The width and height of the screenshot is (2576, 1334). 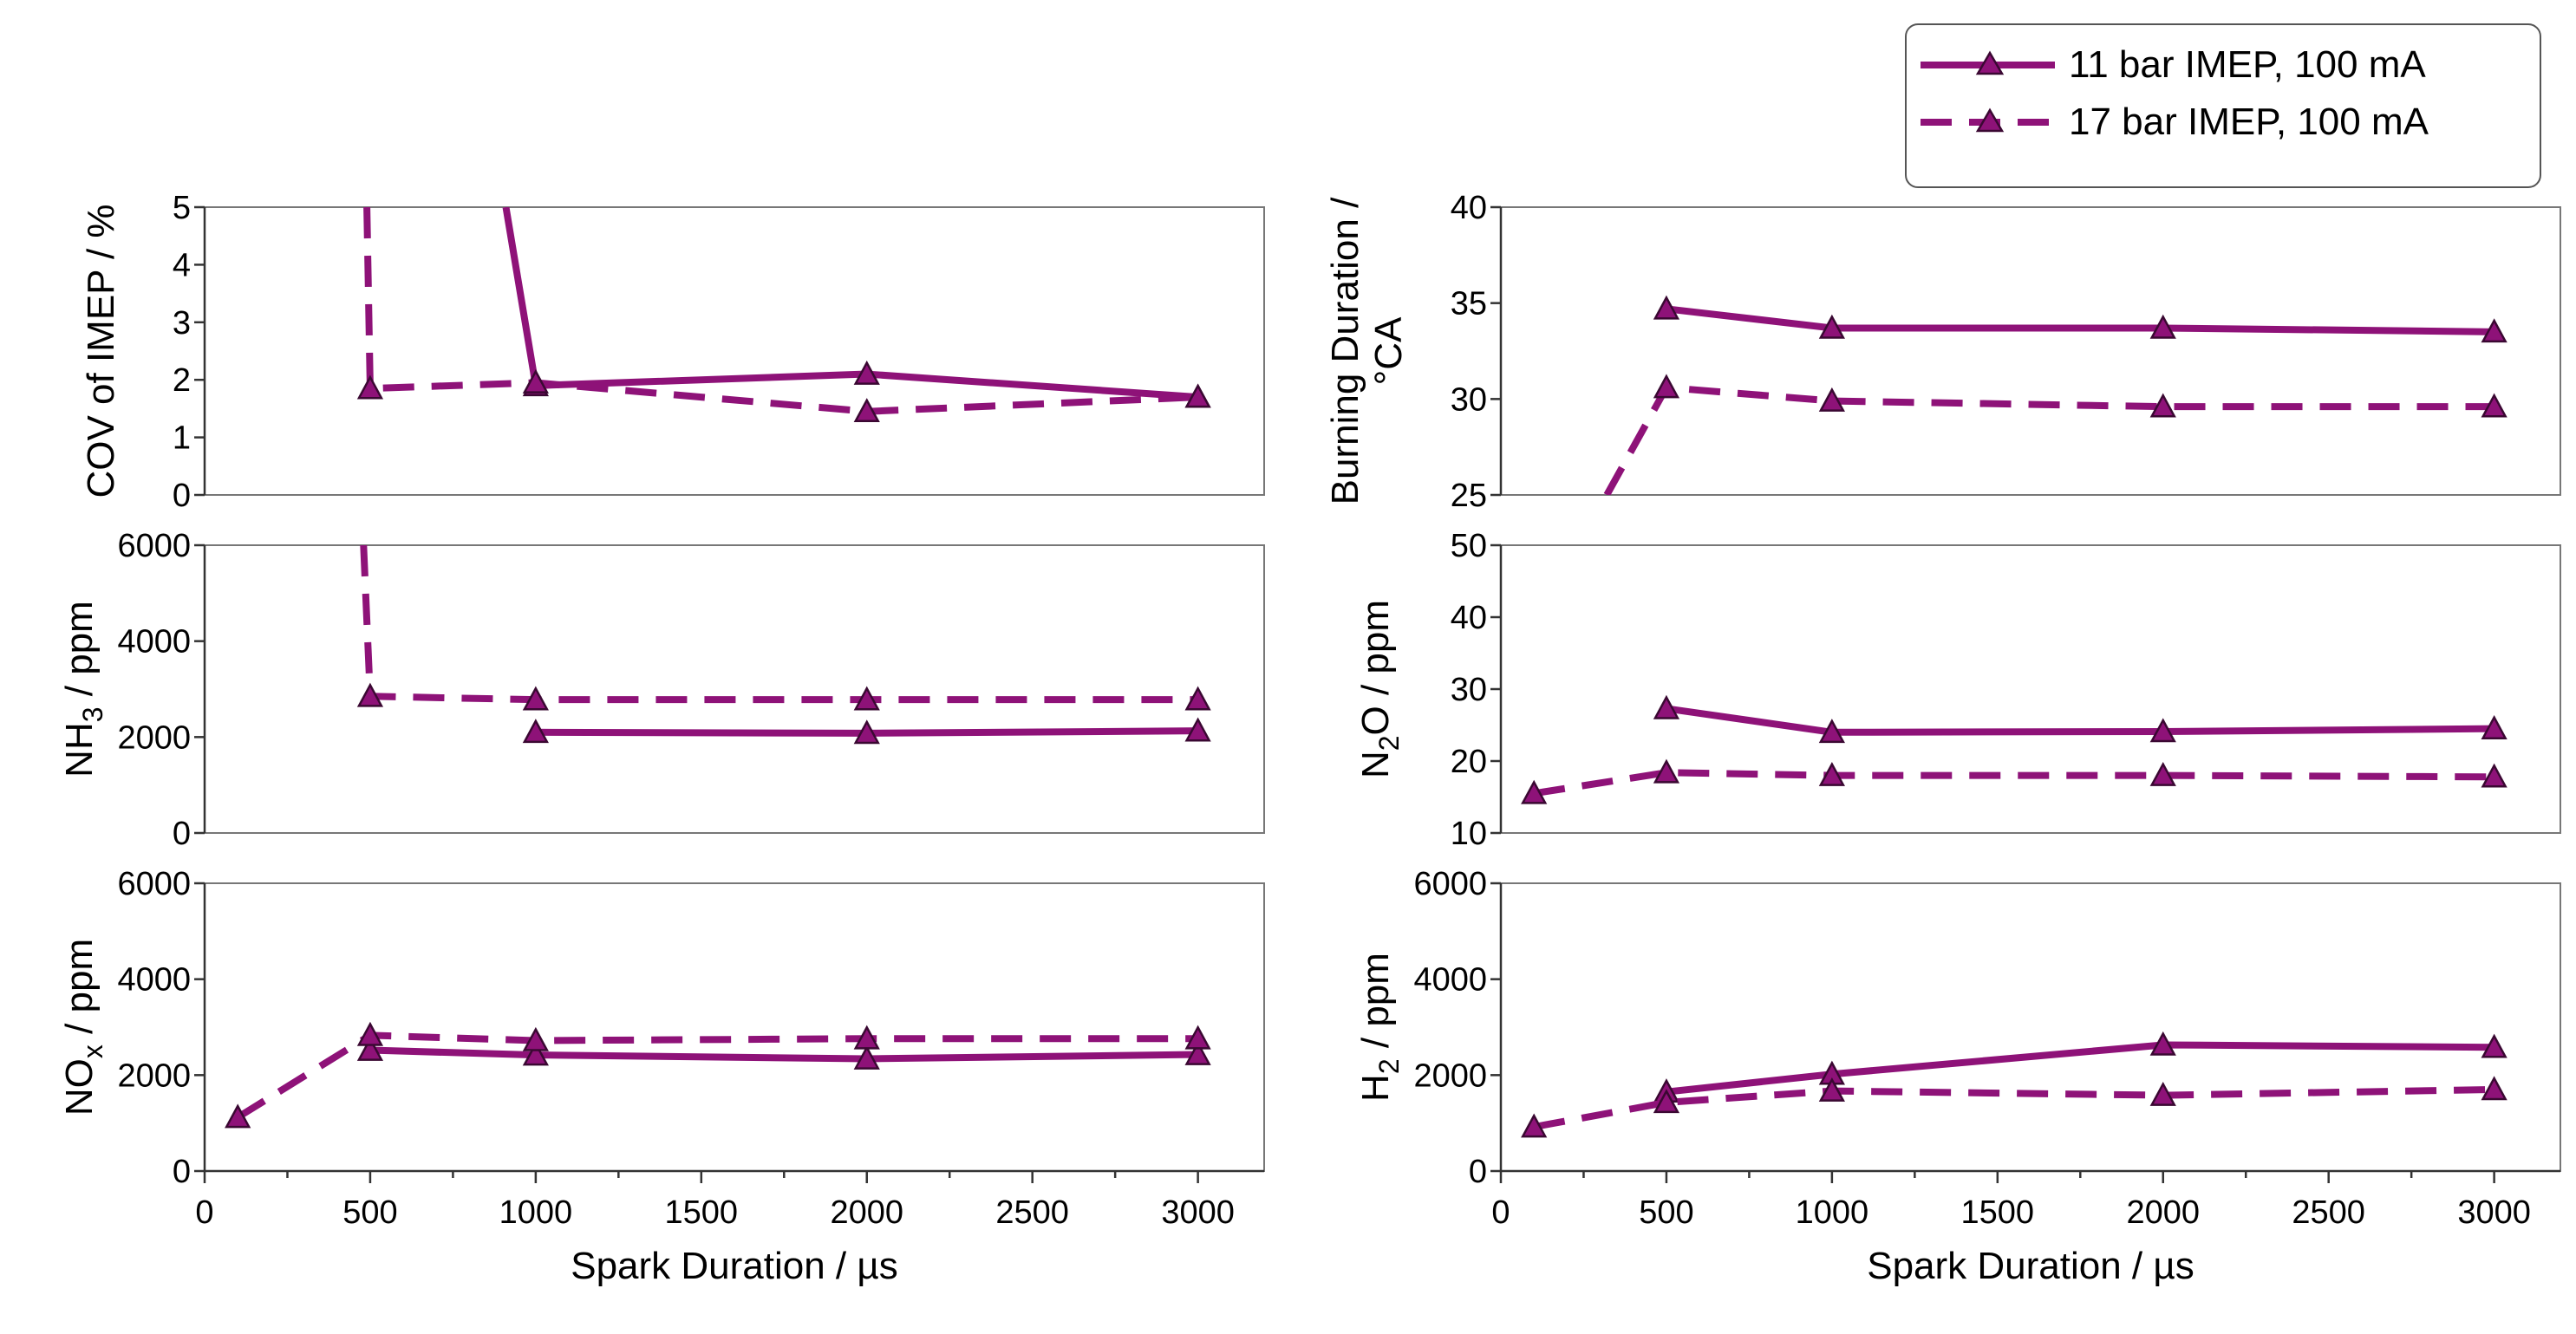 I want to click on y-axis-label-cov: COV of IMEP / %, so click(x=101, y=351).